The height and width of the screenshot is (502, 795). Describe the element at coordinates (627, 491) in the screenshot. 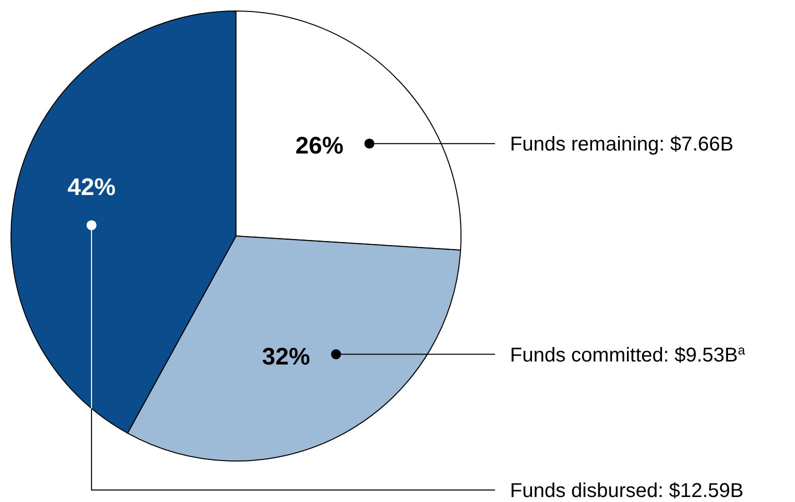

I see `slice-label: Funds disbursed: $12.59B` at that location.